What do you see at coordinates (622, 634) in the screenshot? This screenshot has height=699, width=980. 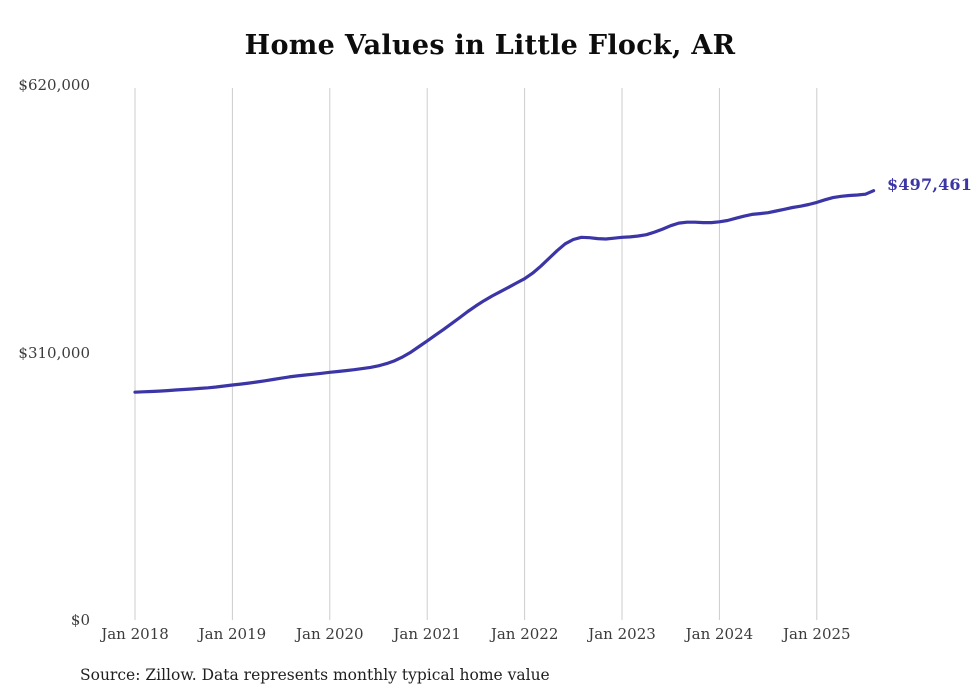 I see `x-tick-label: Jan 2023` at bounding box center [622, 634].